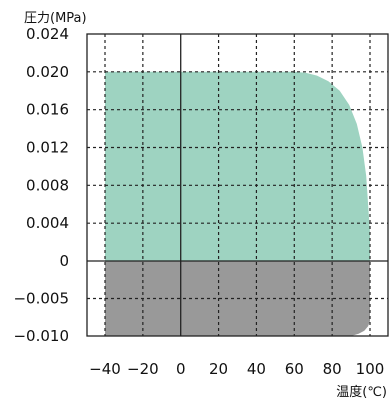 The height and width of the screenshot is (401, 392). I want to click on x-axis-title: 温度(℃), so click(361, 392).